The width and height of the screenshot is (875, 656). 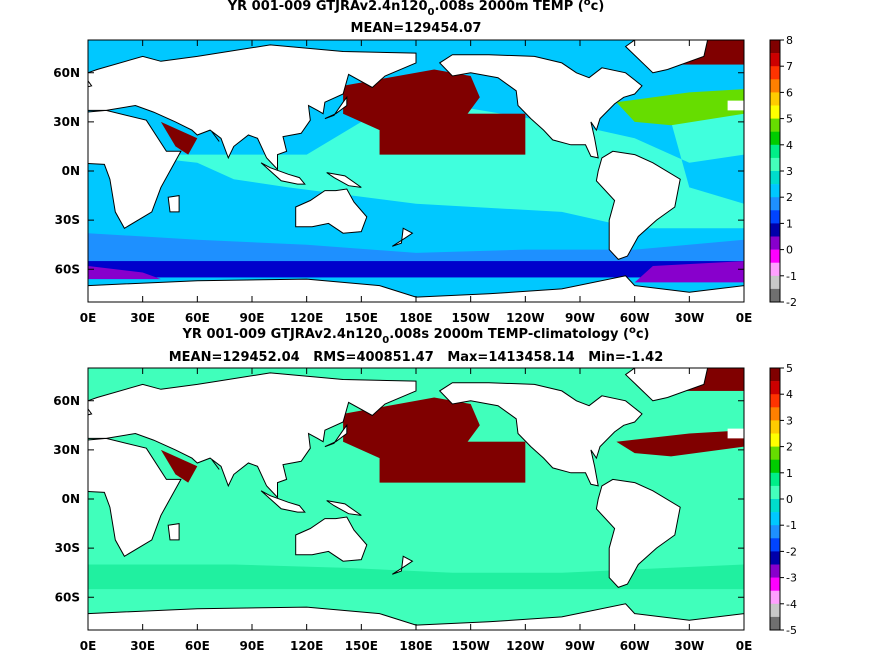 What do you see at coordinates (282, 334) in the screenshot?
I see `title-prefix: YR 001-009 GTJRAv2.4n120` at bounding box center [282, 334].